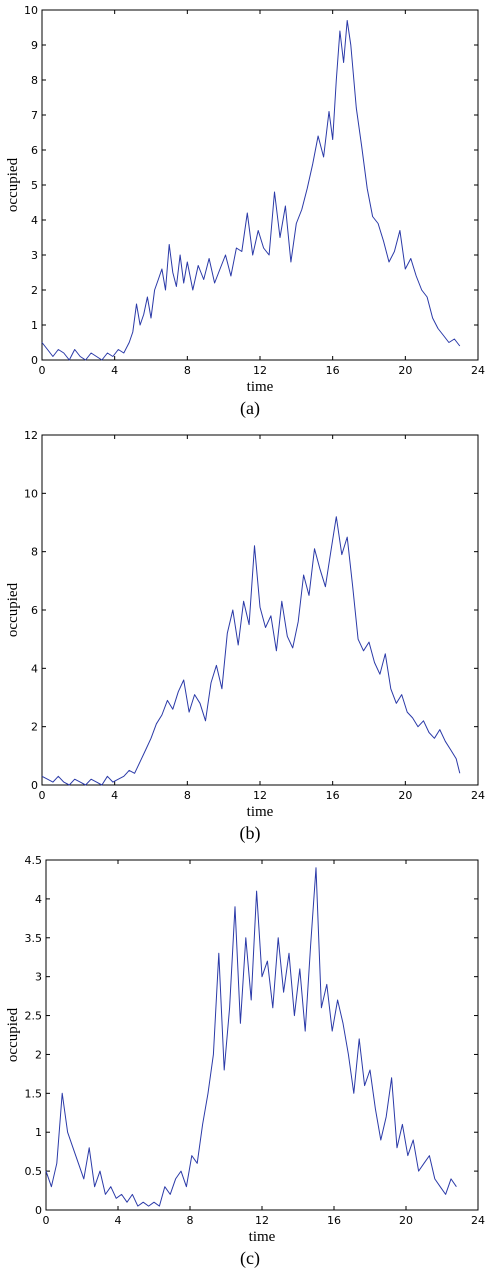 The image size is (485, 1275). I want to click on y-tick-label: 9, so click(34, 45).